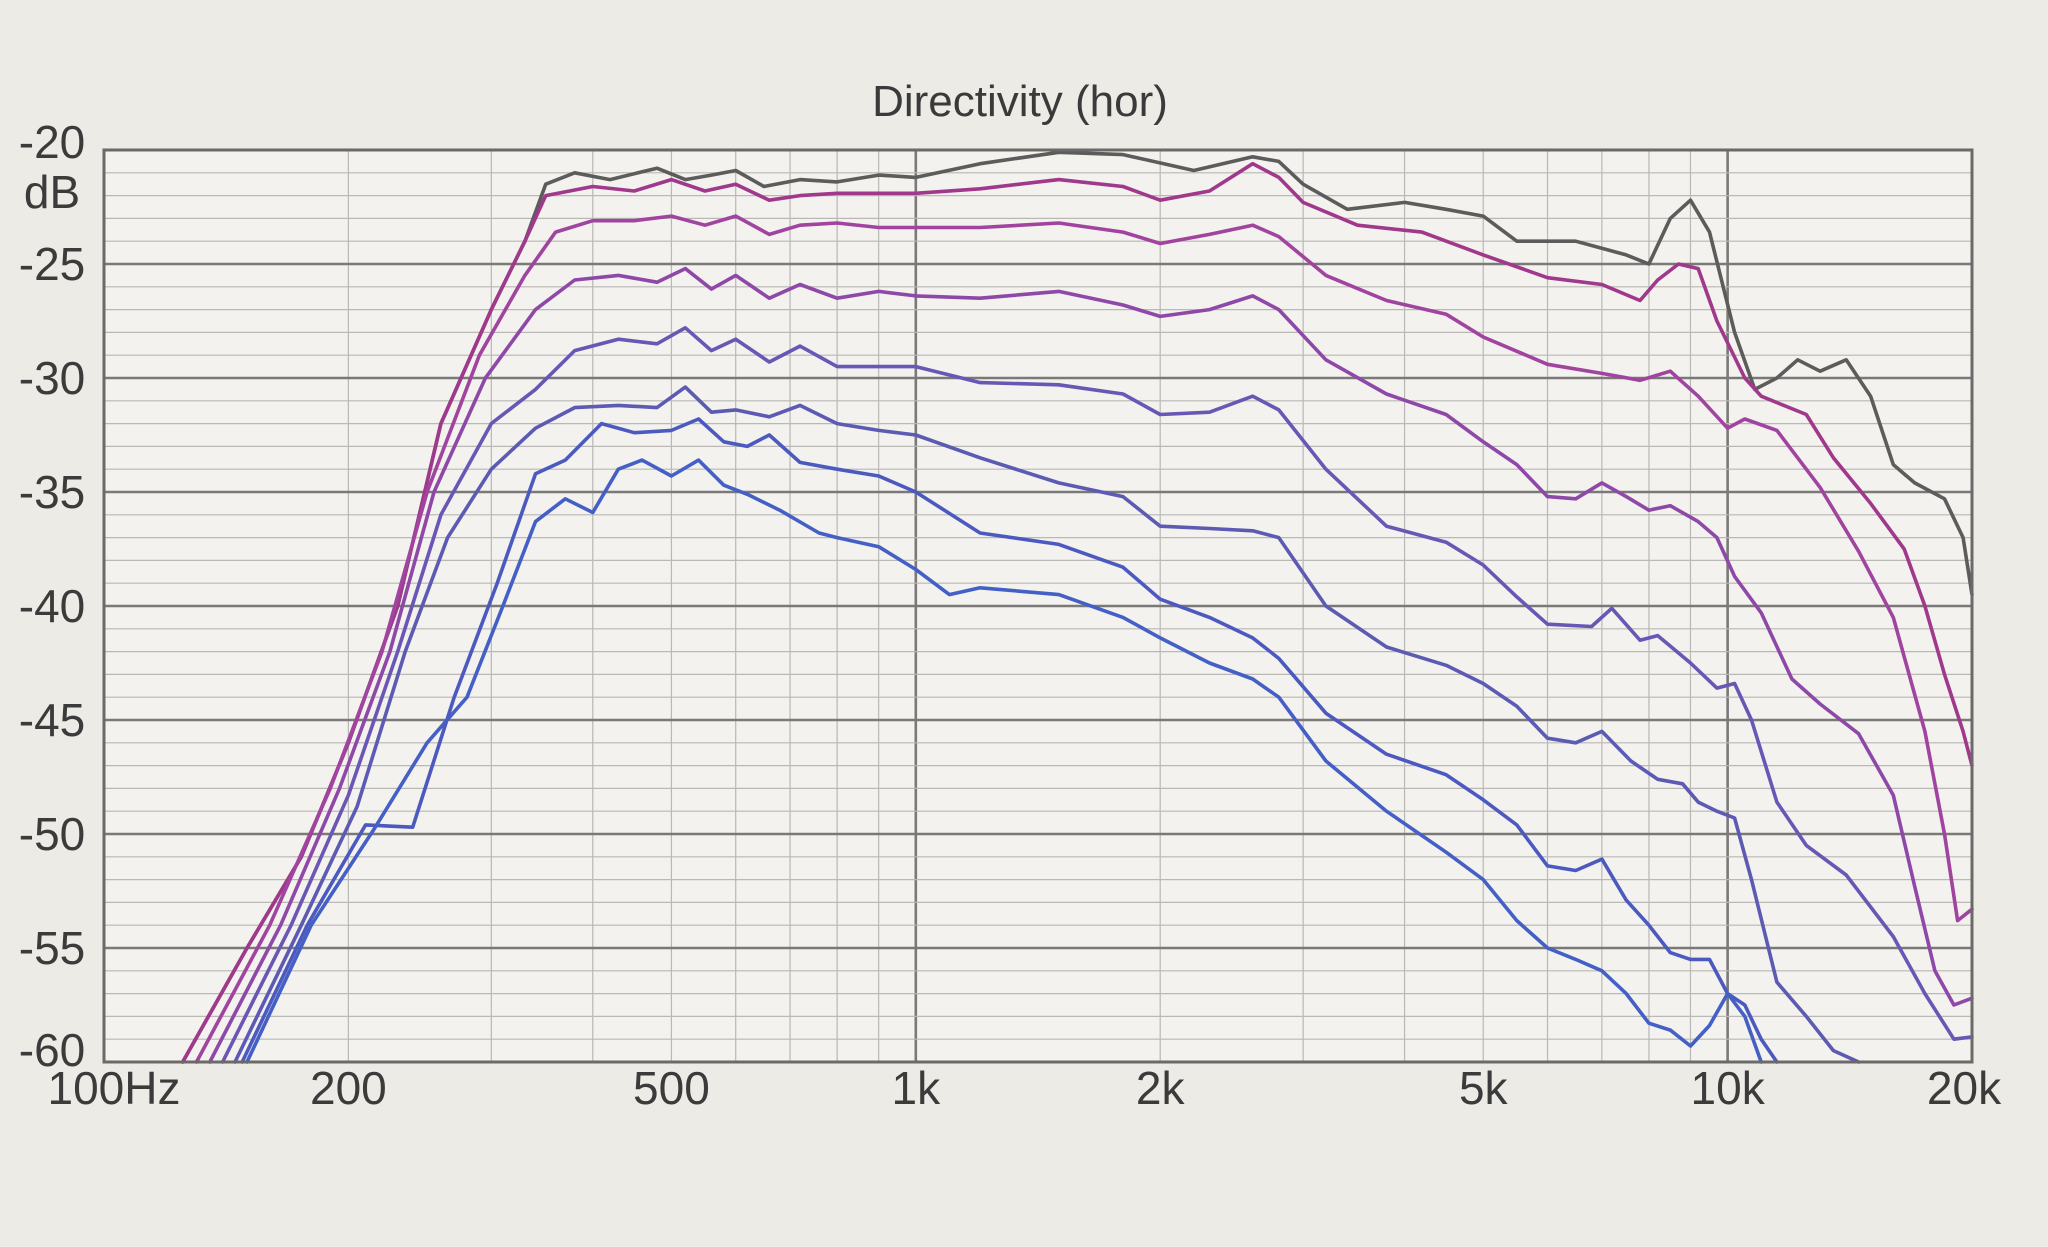 The width and height of the screenshot is (2048, 1247). I want to click on y-tick-label: -45, so click(52, 720).